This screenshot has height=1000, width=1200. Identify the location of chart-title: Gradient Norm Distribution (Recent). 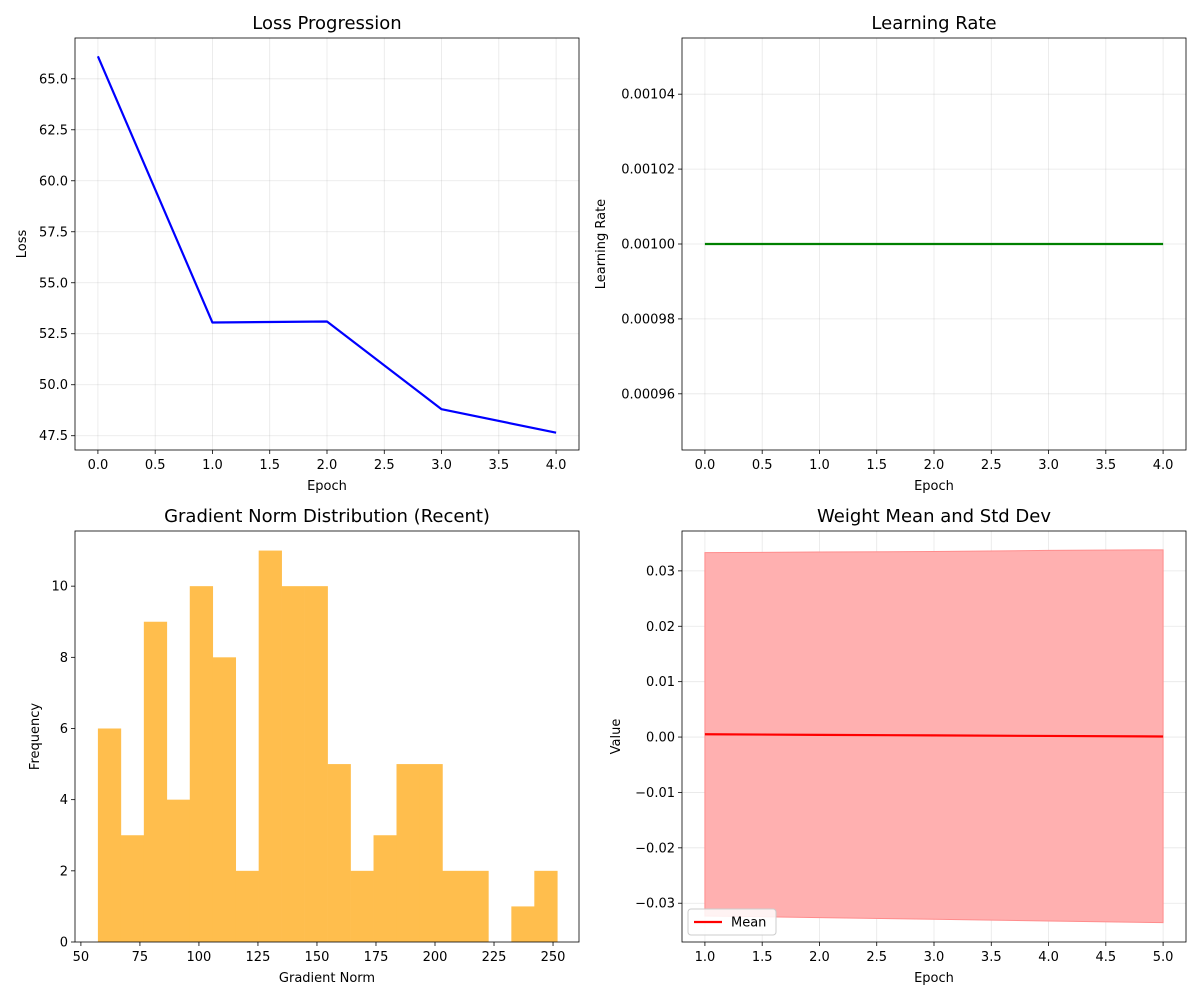
(327, 516).